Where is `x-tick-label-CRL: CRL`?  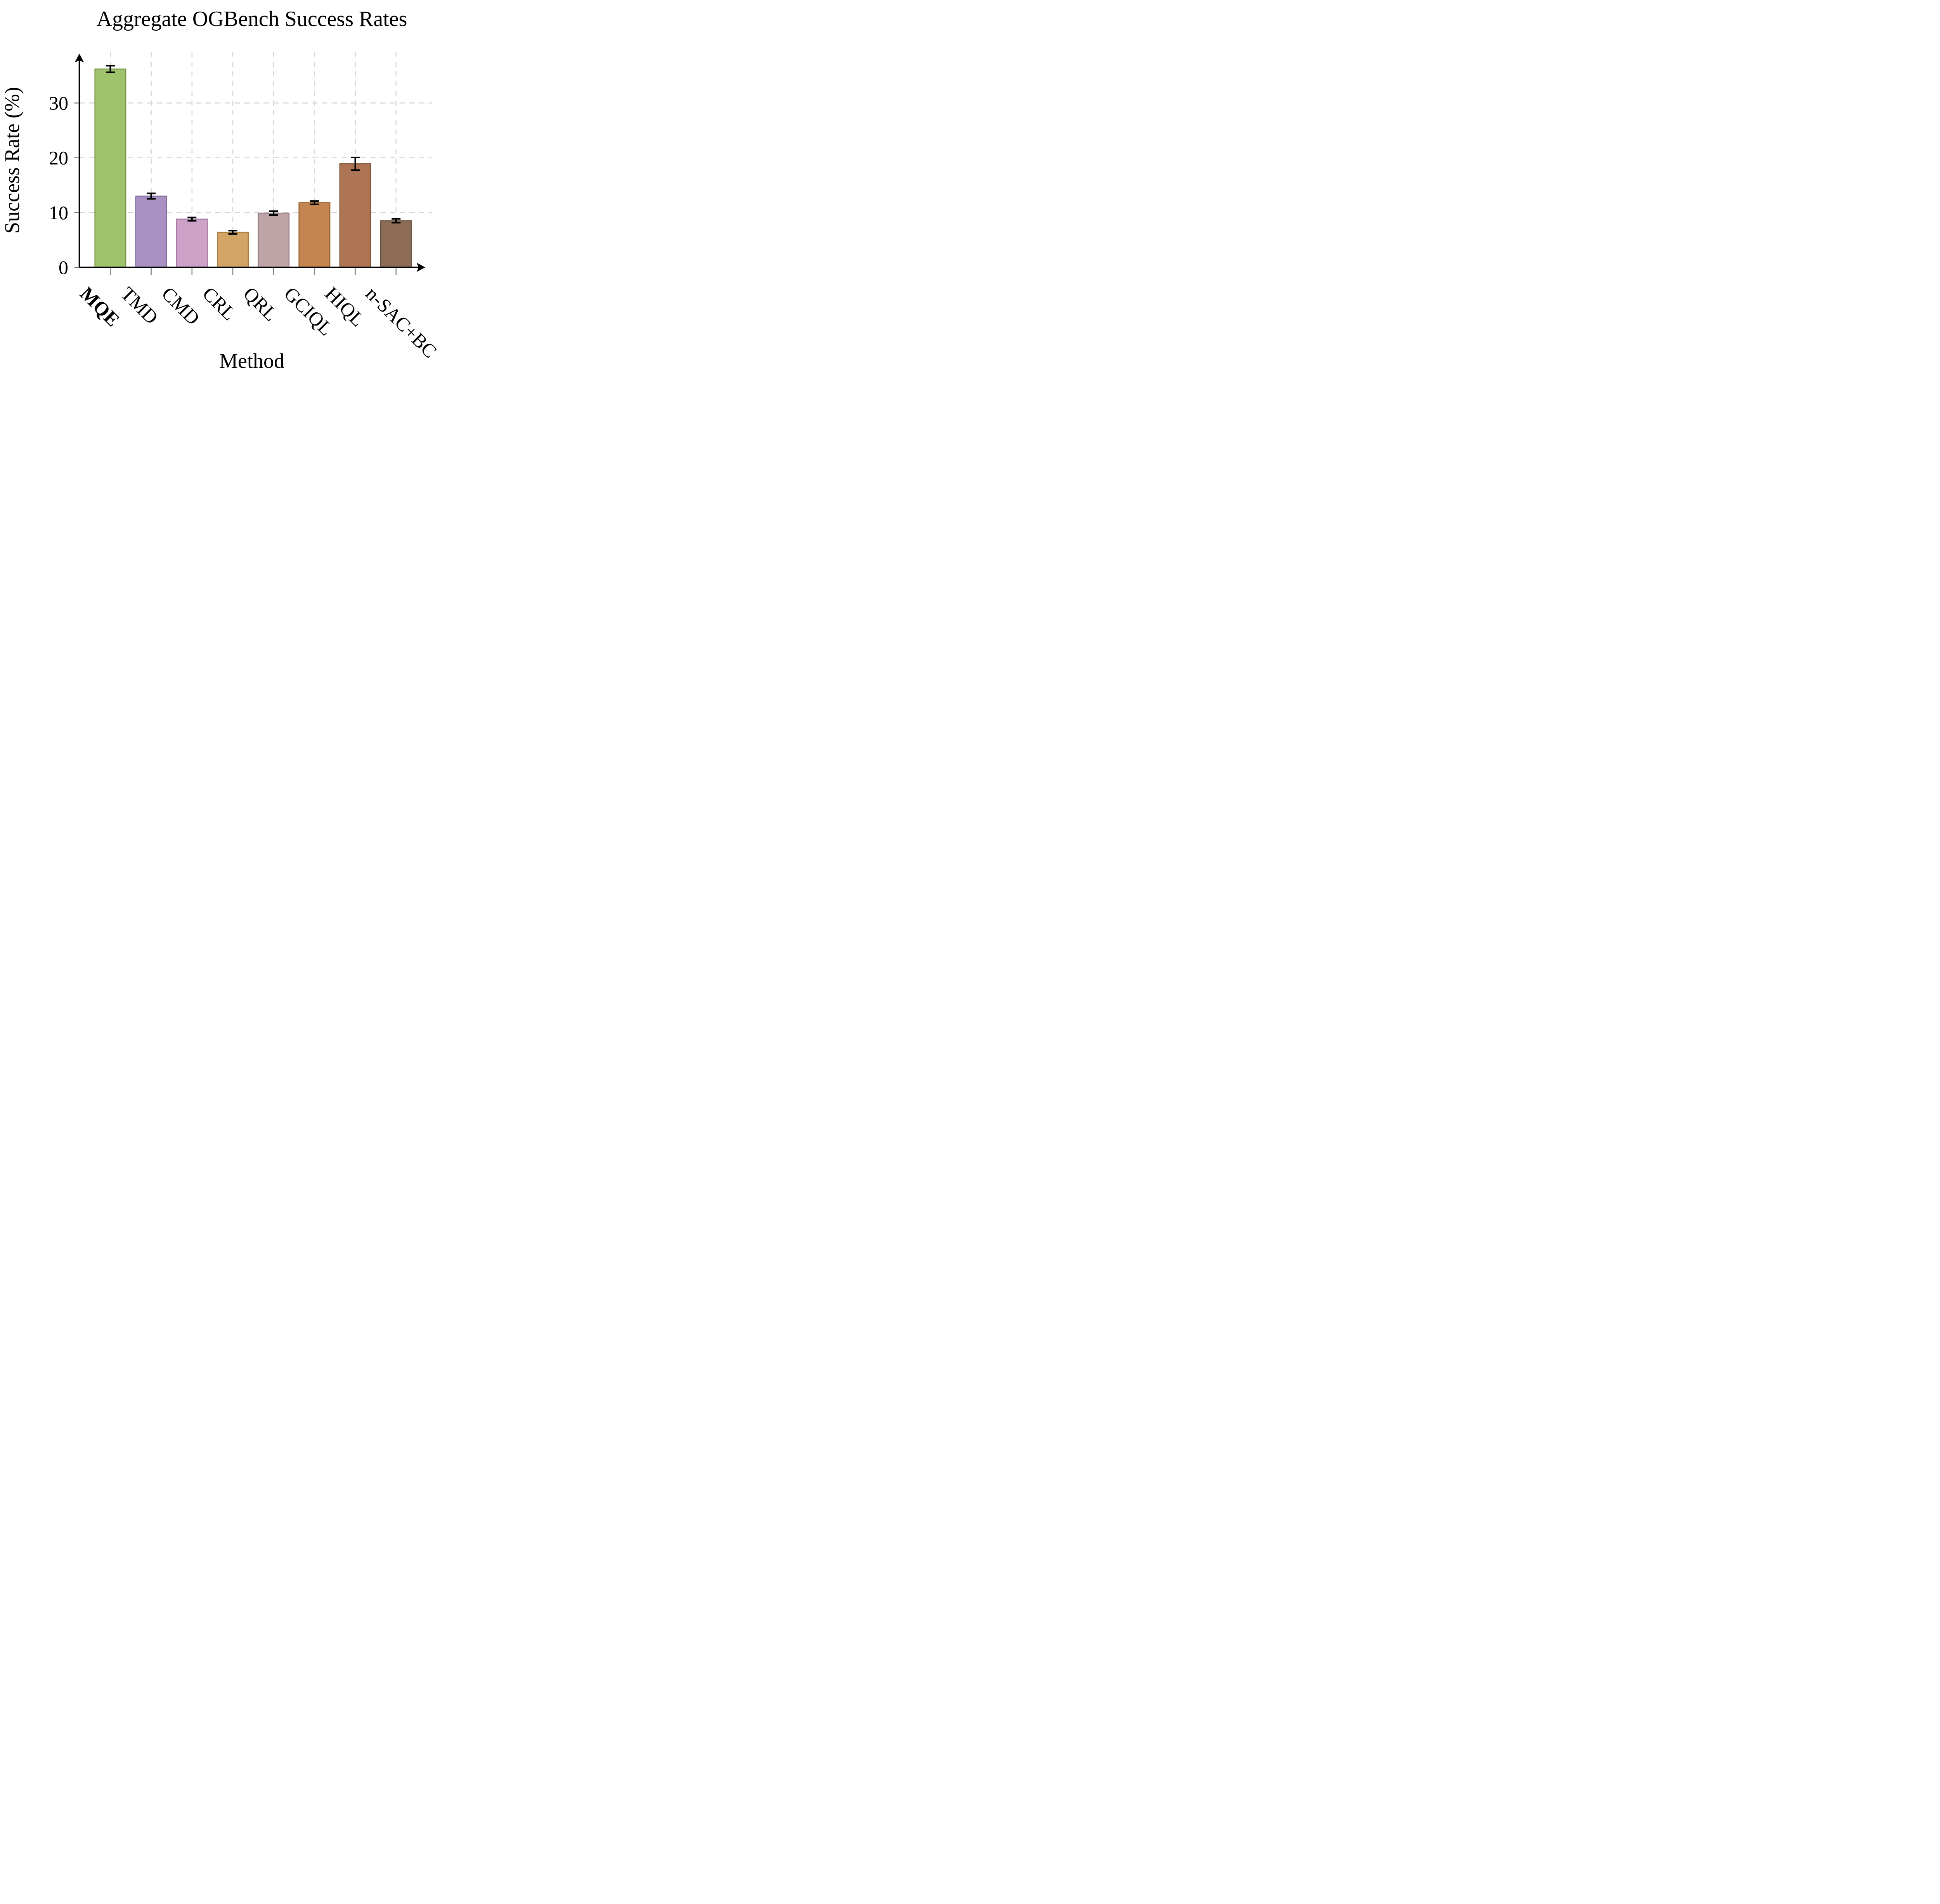 x-tick-label-CRL: CRL is located at coordinates (219, 303).